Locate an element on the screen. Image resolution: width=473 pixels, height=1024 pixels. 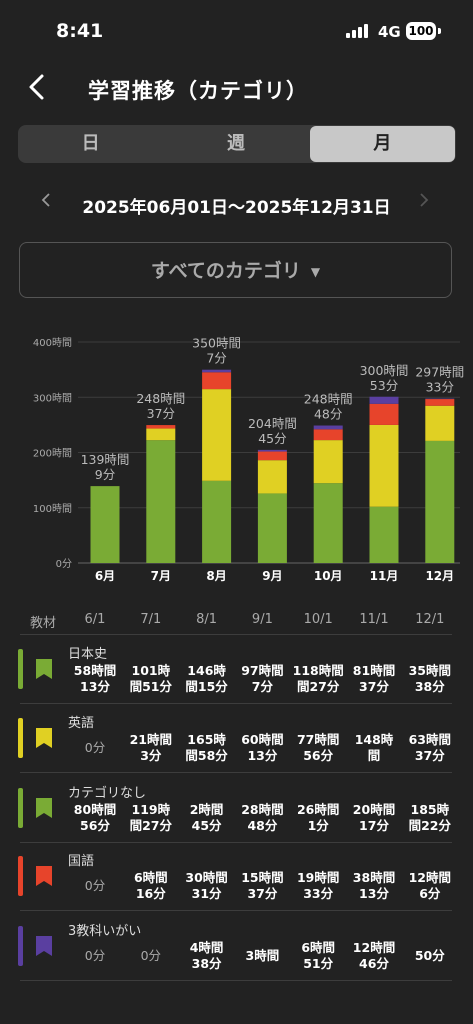
time-cell: 101時 間51分 is located at coordinates (150, 678).